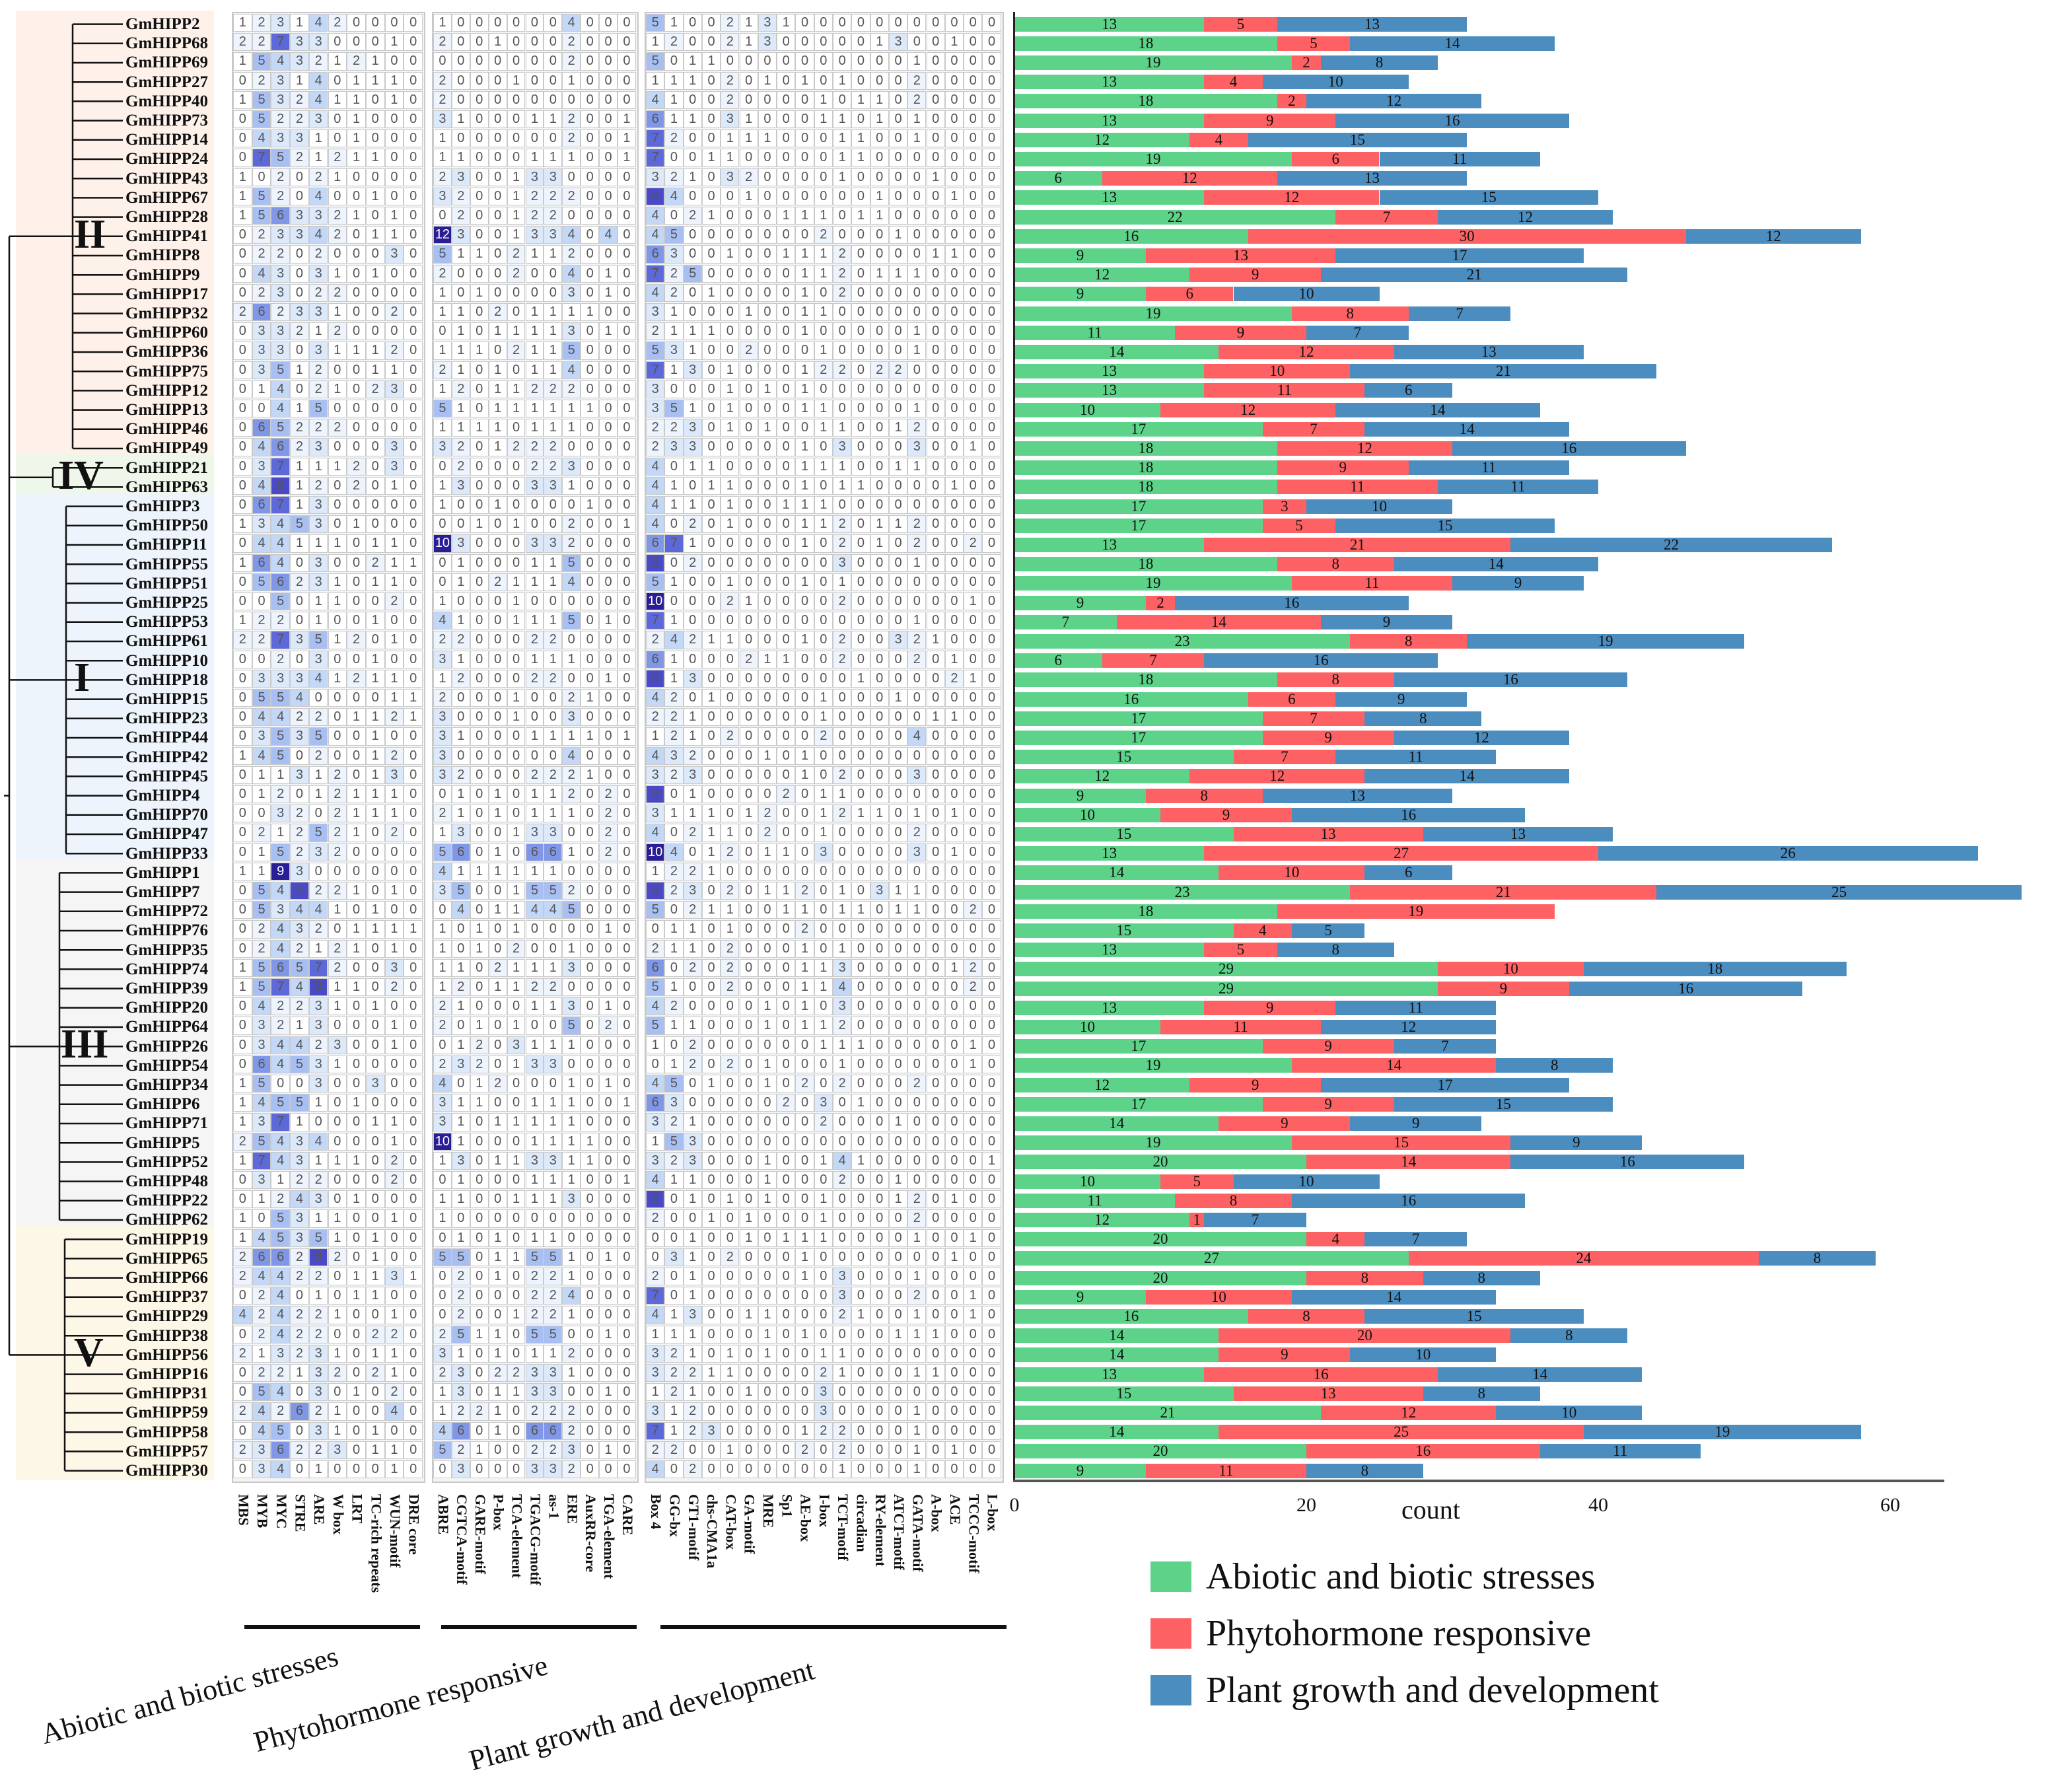 This screenshot has height=1792, width=2050. I want to click on bar-segment-hormone: 1, so click(1197, 1219).